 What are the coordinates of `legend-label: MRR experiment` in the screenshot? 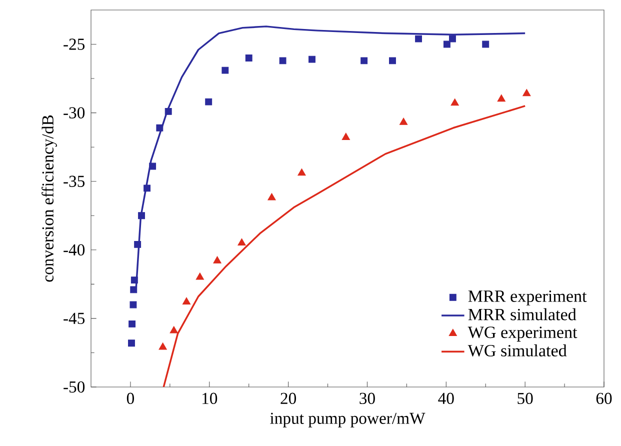 It's located at (527, 298).